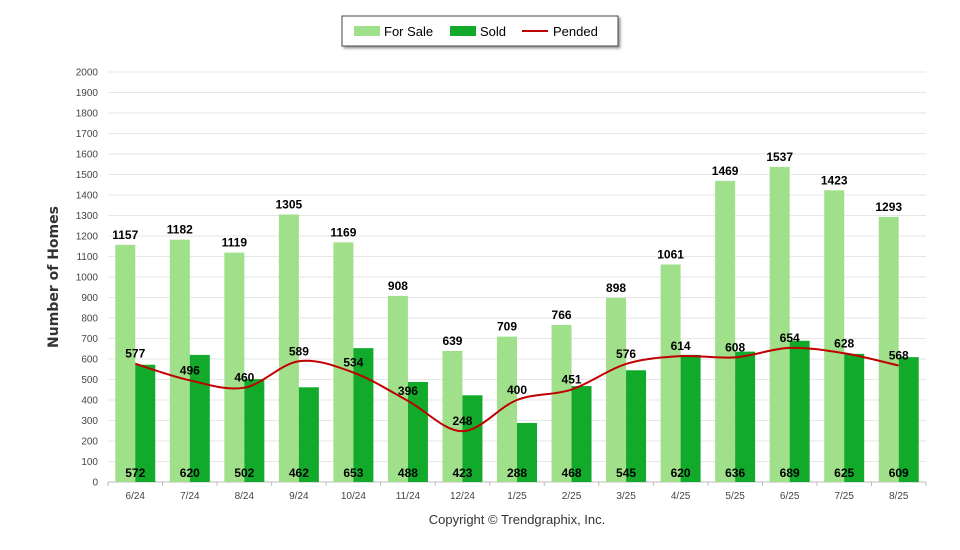 The height and width of the screenshot is (550, 960). What do you see at coordinates (87, 114) in the screenshot?
I see `y-tick-label: 1800` at bounding box center [87, 114].